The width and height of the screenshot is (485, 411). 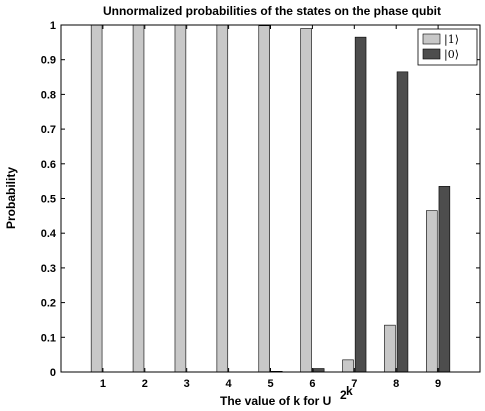 What do you see at coordinates (349, 391) in the screenshot?
I see `x-axis-label-sup-exp: k` at bounding box center [349, 391].